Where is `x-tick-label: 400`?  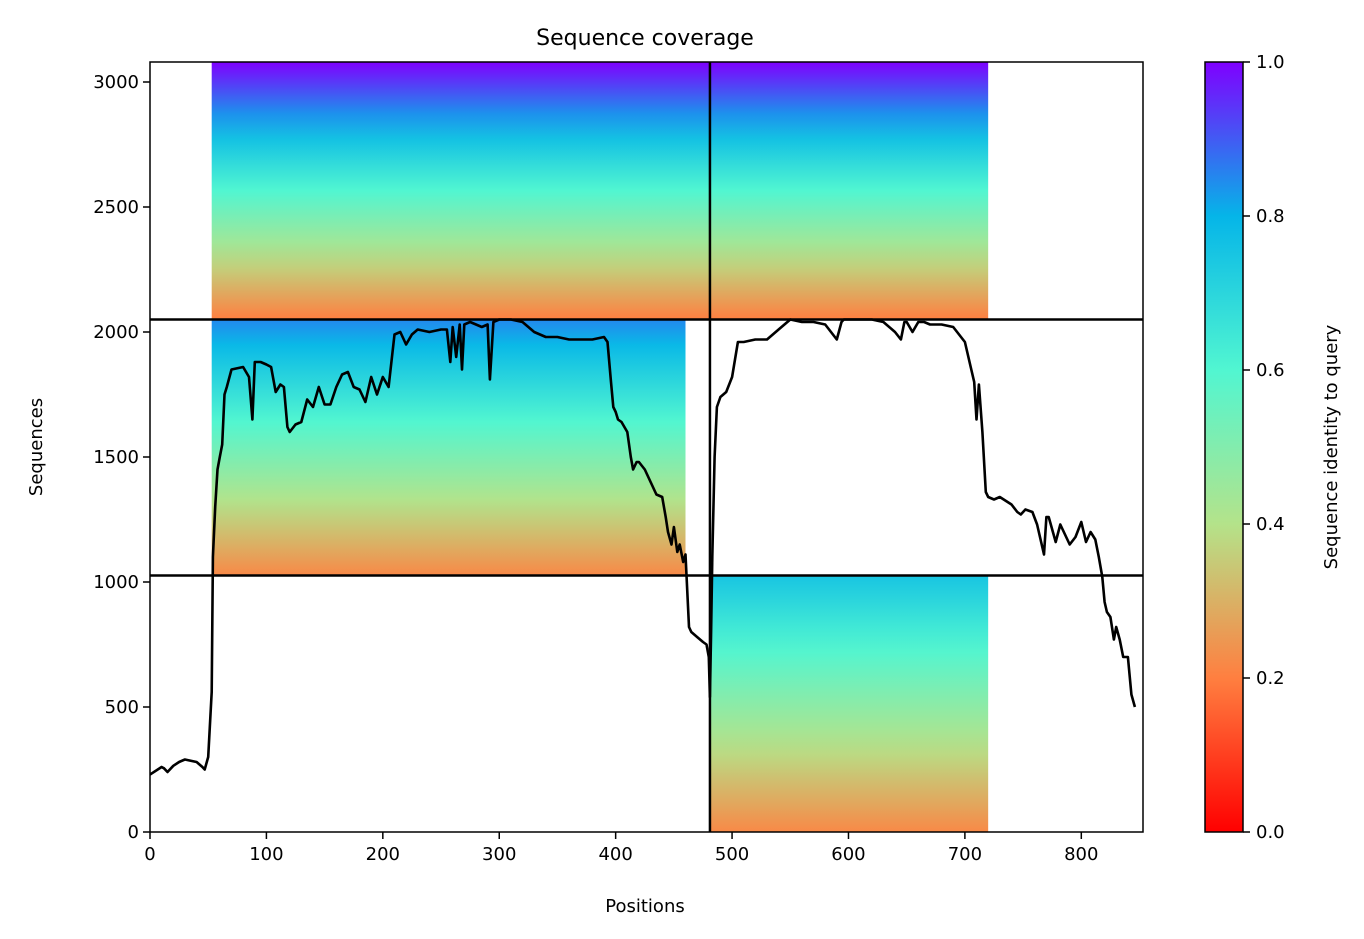 x-tick-label: 400 is located at coordinates (615, 854).